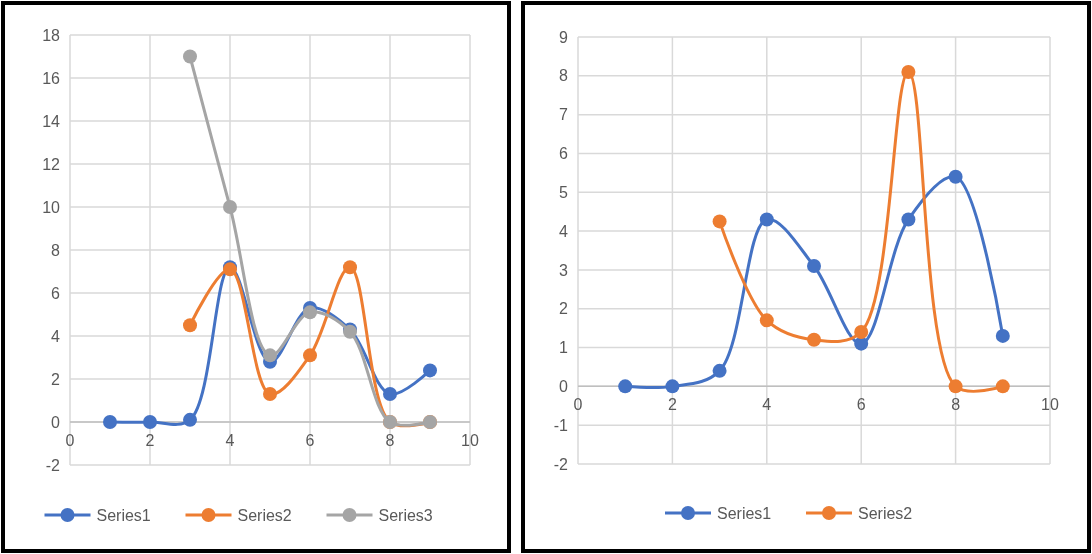  I want to click on y-tick-label: 18, so click(51, 35).